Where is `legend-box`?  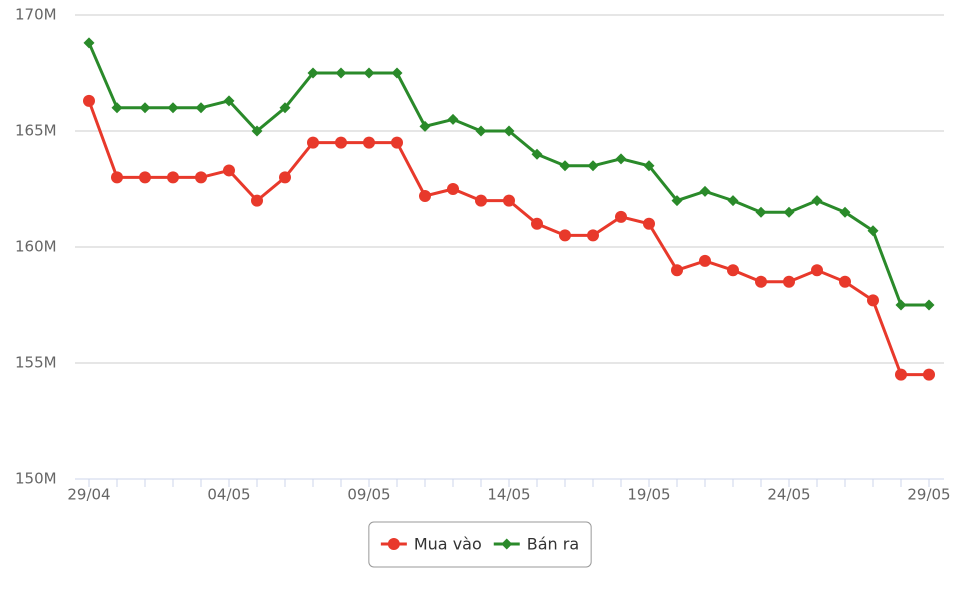
legend-box is located at coordinates (480, 544).